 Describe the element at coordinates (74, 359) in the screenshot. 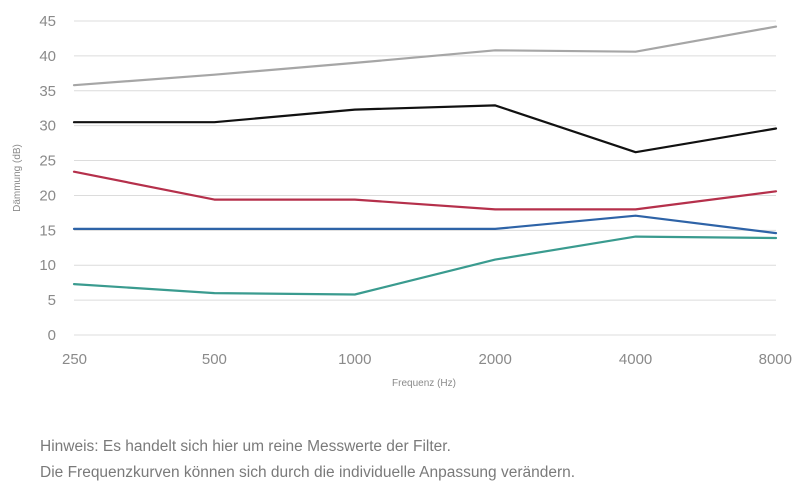

I see `x-tick-label: 250` at that location.